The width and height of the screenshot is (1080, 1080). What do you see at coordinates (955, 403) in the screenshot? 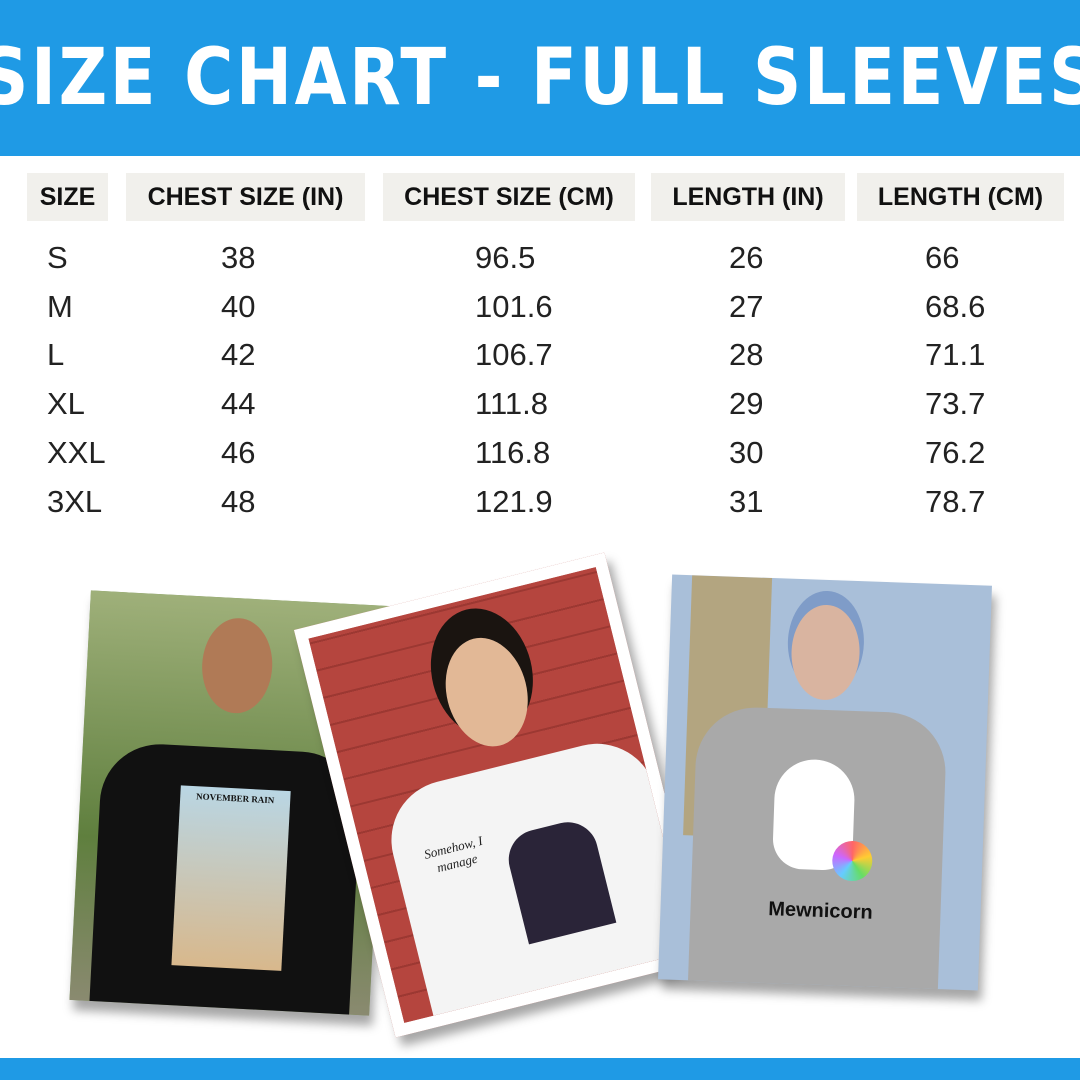
I see `table-cell: 73.7` at bounding box center [955, 403].